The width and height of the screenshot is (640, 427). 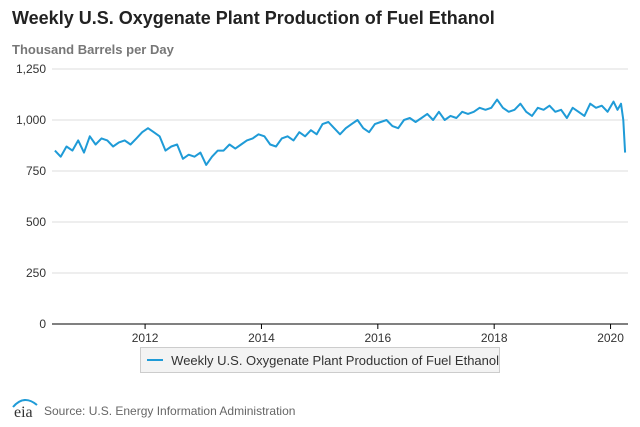 What do you see at coordinates (36, 171) in the screenshot?
I see `y-tick-label: 750` at bounding box center [36, 171].